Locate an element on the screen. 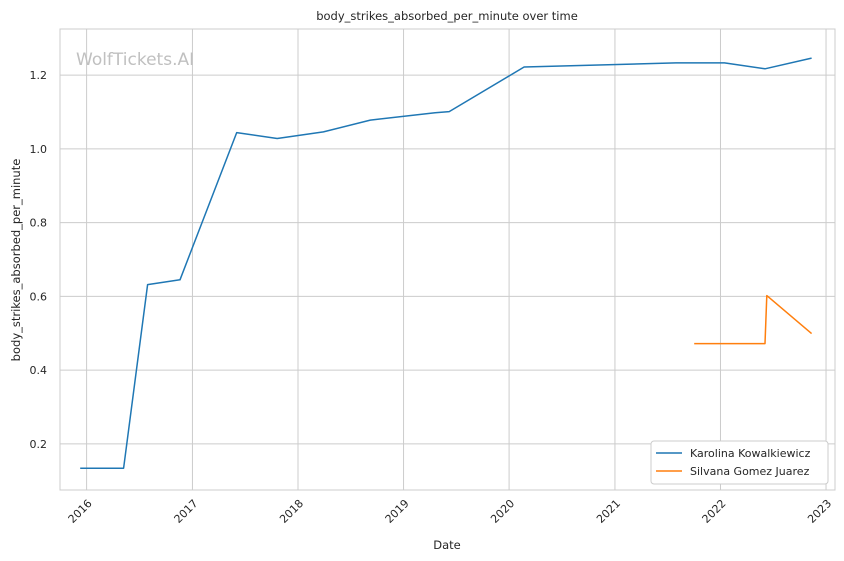  x-tick-label: 2021 is located at coordinates (608, 511).